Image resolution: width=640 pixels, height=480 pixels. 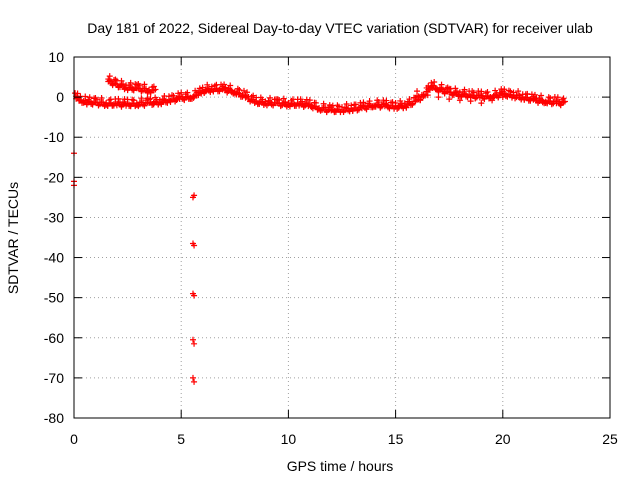 I want to click on y-axis-label: SDTVAR / TECUs, so click(x=13, y=238).